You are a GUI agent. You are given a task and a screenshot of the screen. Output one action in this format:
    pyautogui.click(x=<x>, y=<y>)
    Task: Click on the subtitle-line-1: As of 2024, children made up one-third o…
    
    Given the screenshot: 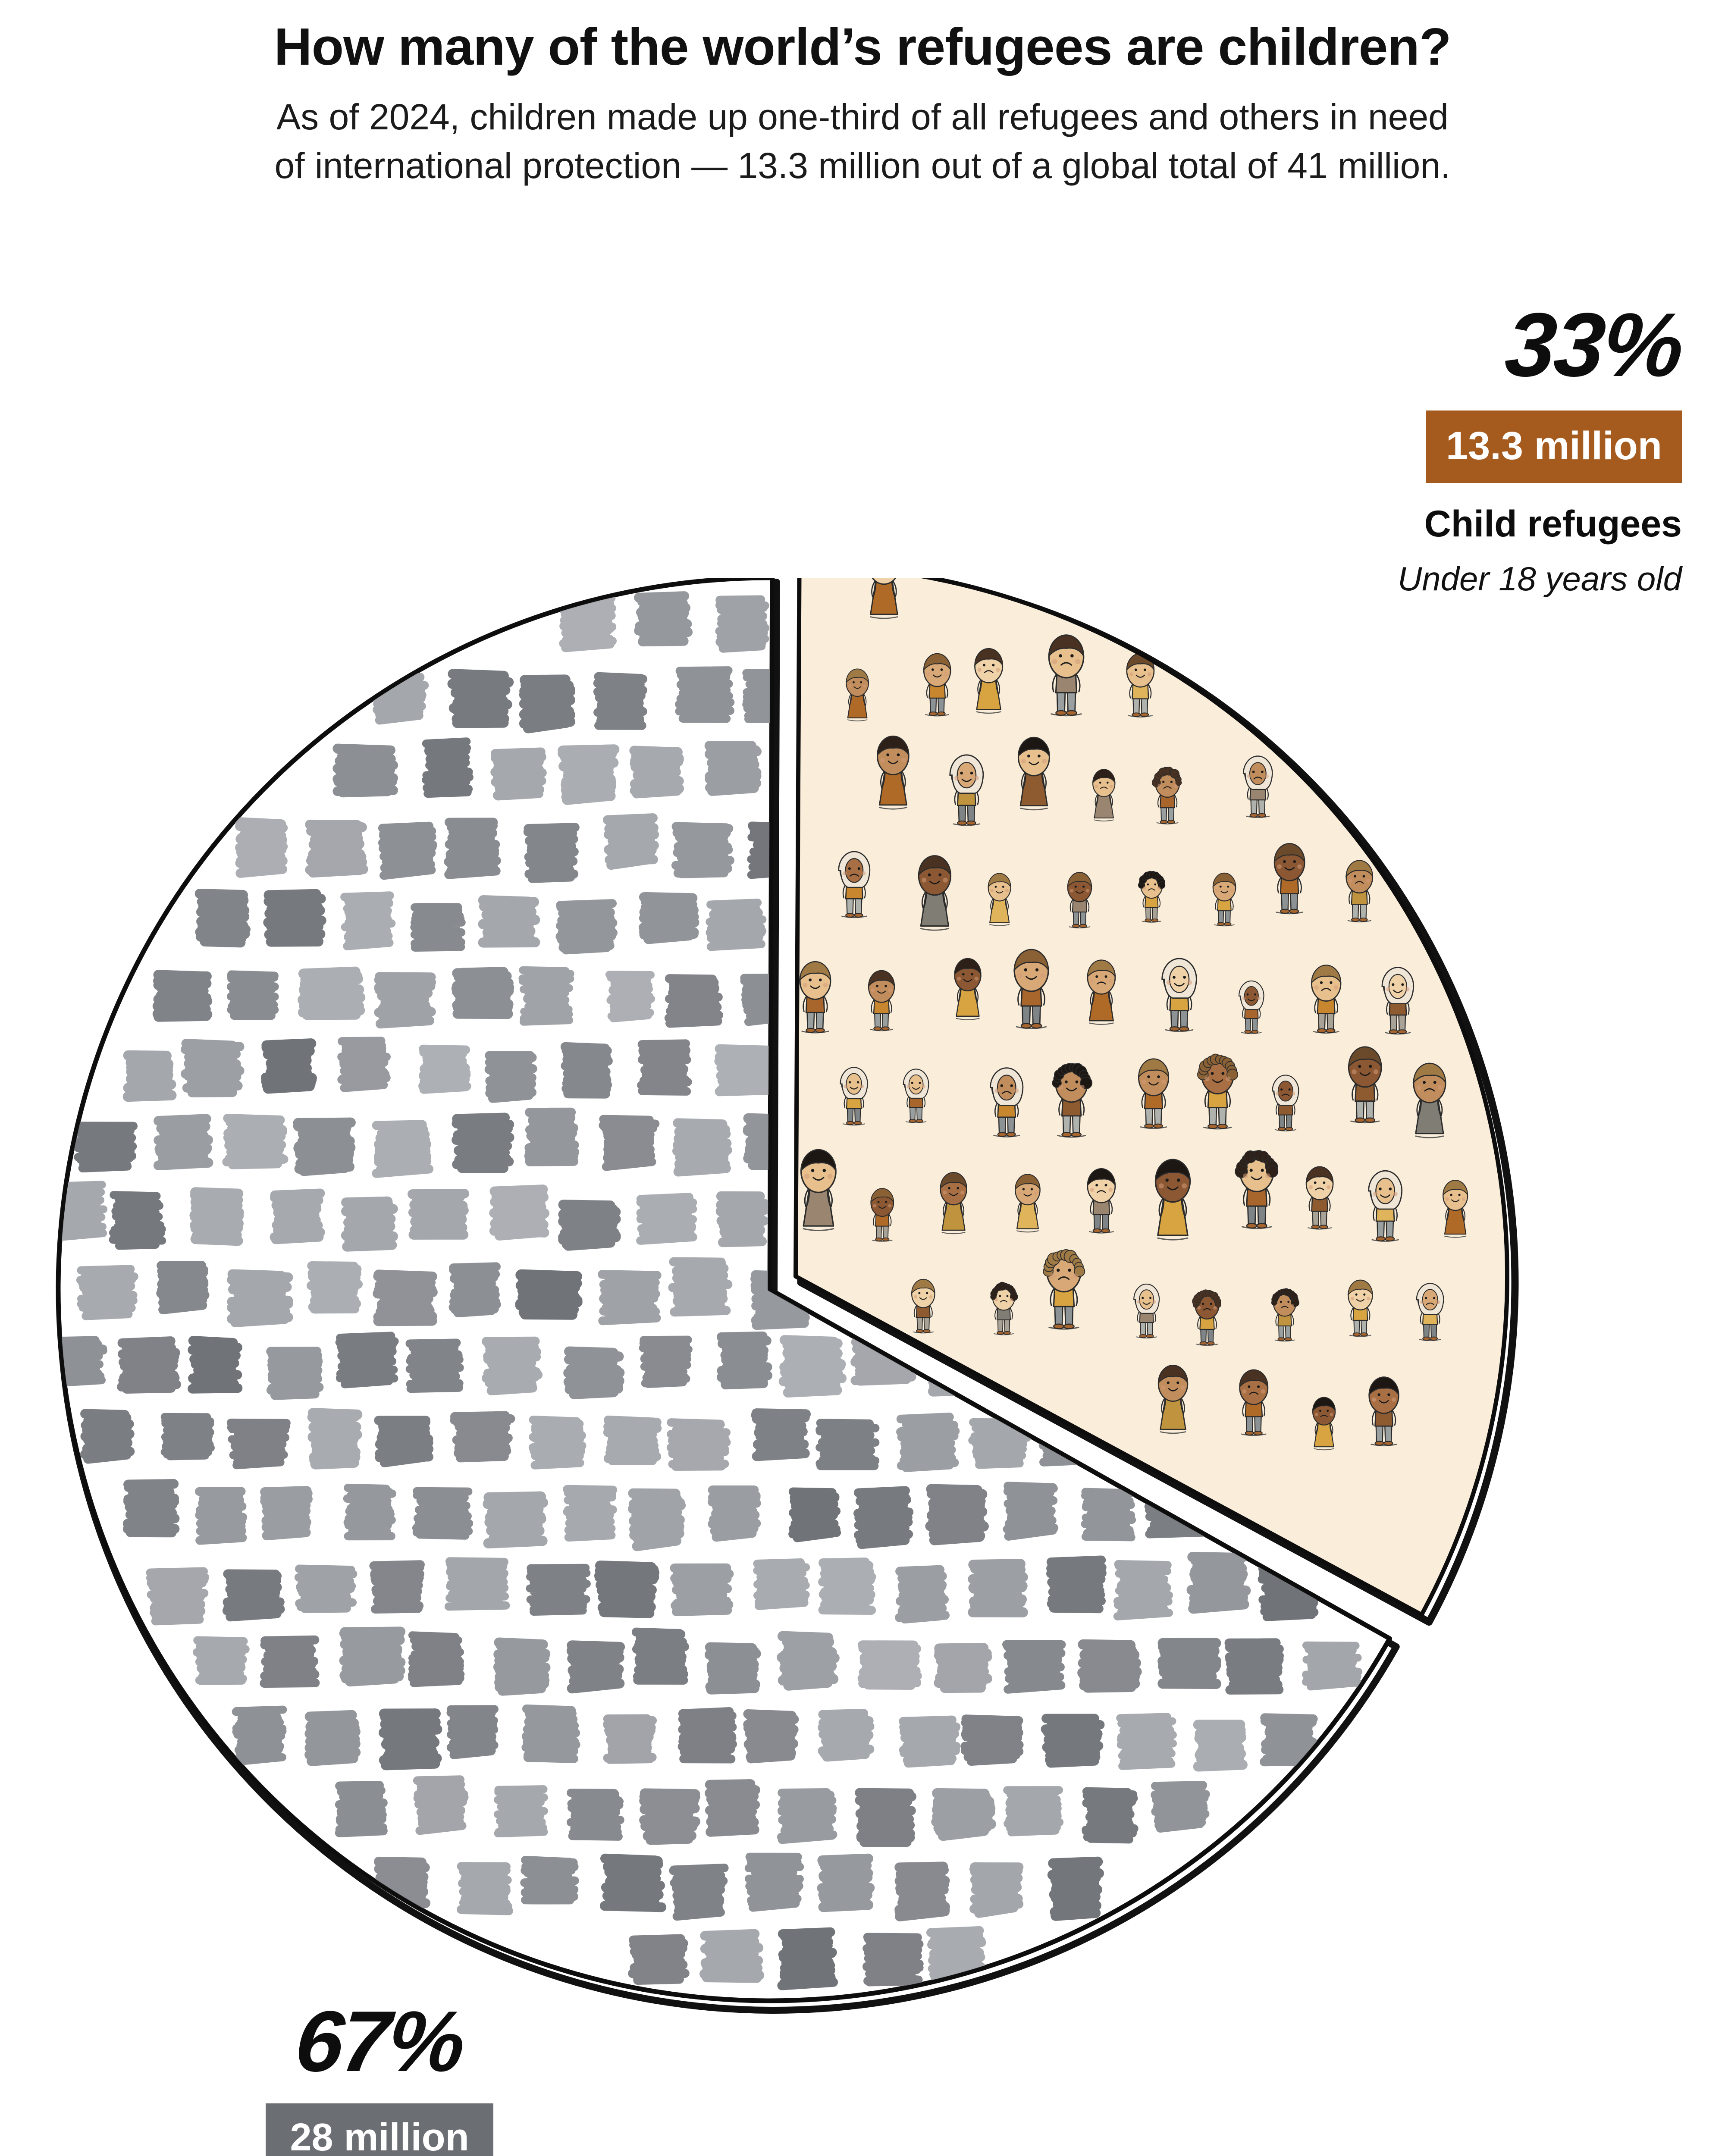 What is the action you would take?
    pyautogui.click(x=862, y=117)
    